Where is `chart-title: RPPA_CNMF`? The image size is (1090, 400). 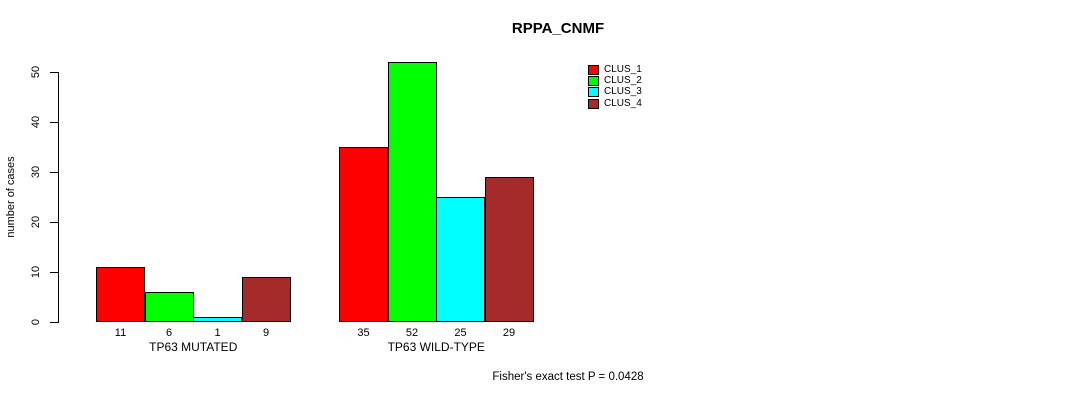 chart-title: RPPA_CNMF is located at coordinates (558, 28).